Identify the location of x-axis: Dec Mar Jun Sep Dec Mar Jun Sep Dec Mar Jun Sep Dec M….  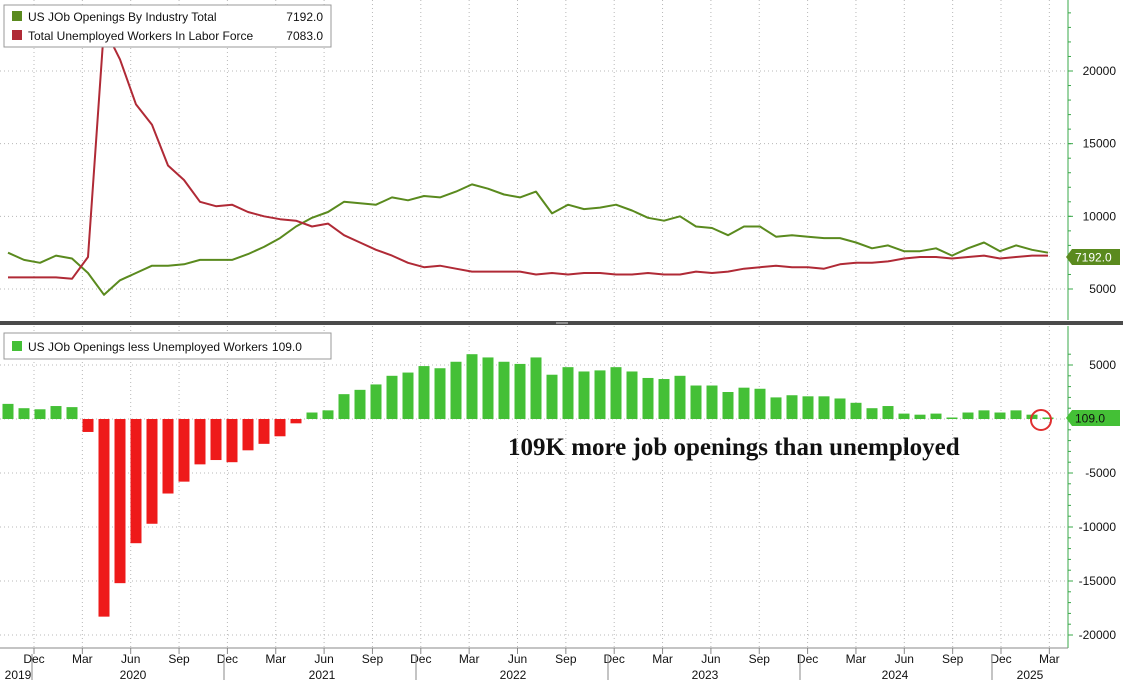
(534, 663).